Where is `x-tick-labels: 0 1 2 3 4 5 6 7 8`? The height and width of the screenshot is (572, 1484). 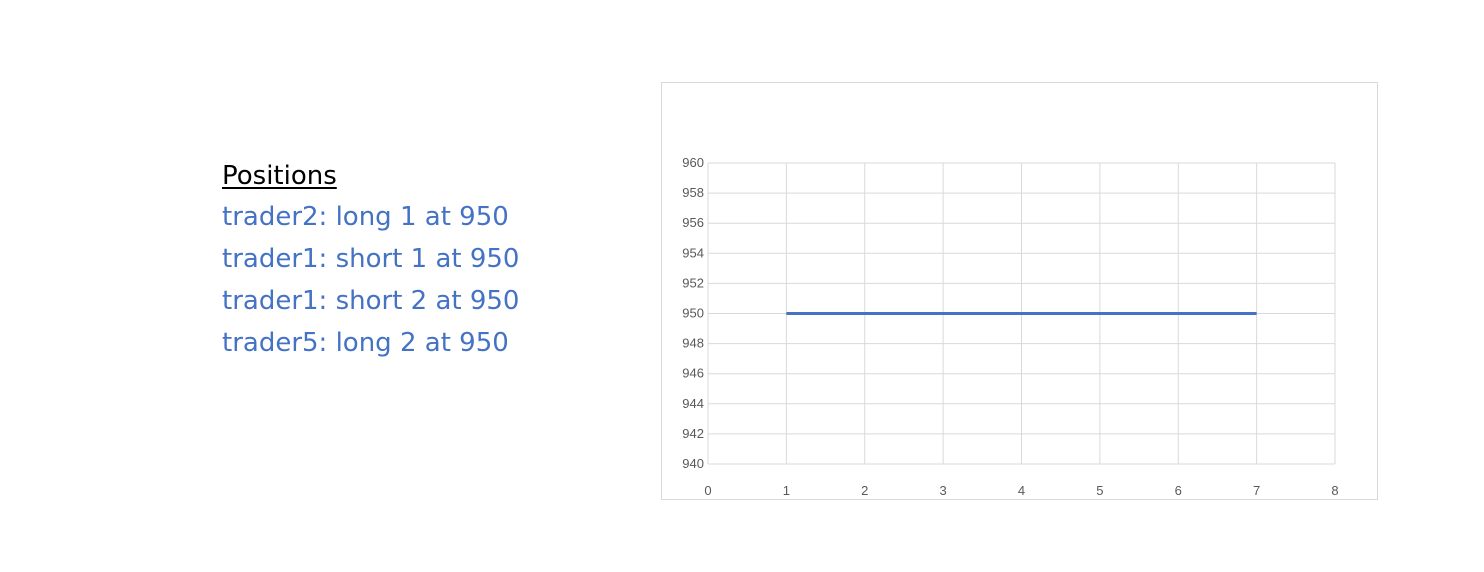 x-tick-labels: 0 1 2 3 4 5 6 7 8 is located at coordinates (1021, 490).